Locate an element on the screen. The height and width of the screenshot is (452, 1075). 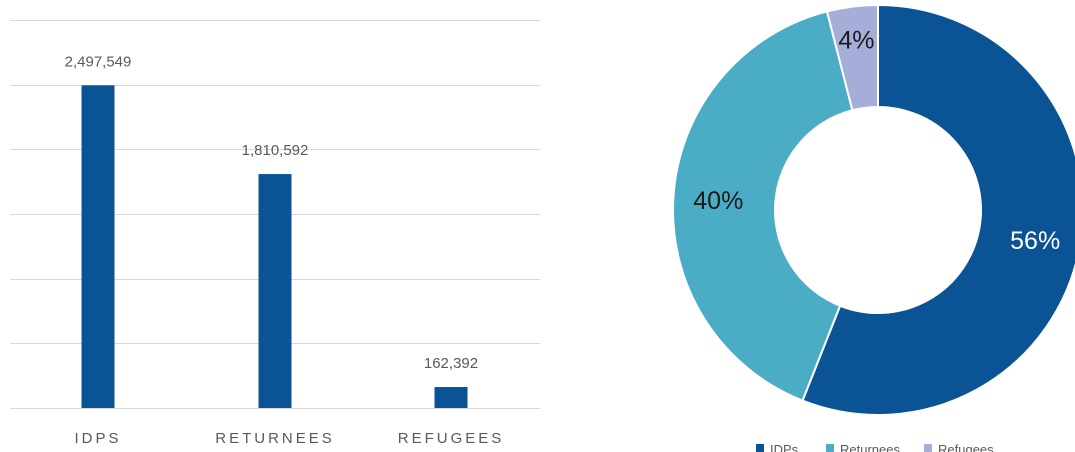
donut-chart-legend: IDPs Returnees Refugees is located at coordinates (875, 447).